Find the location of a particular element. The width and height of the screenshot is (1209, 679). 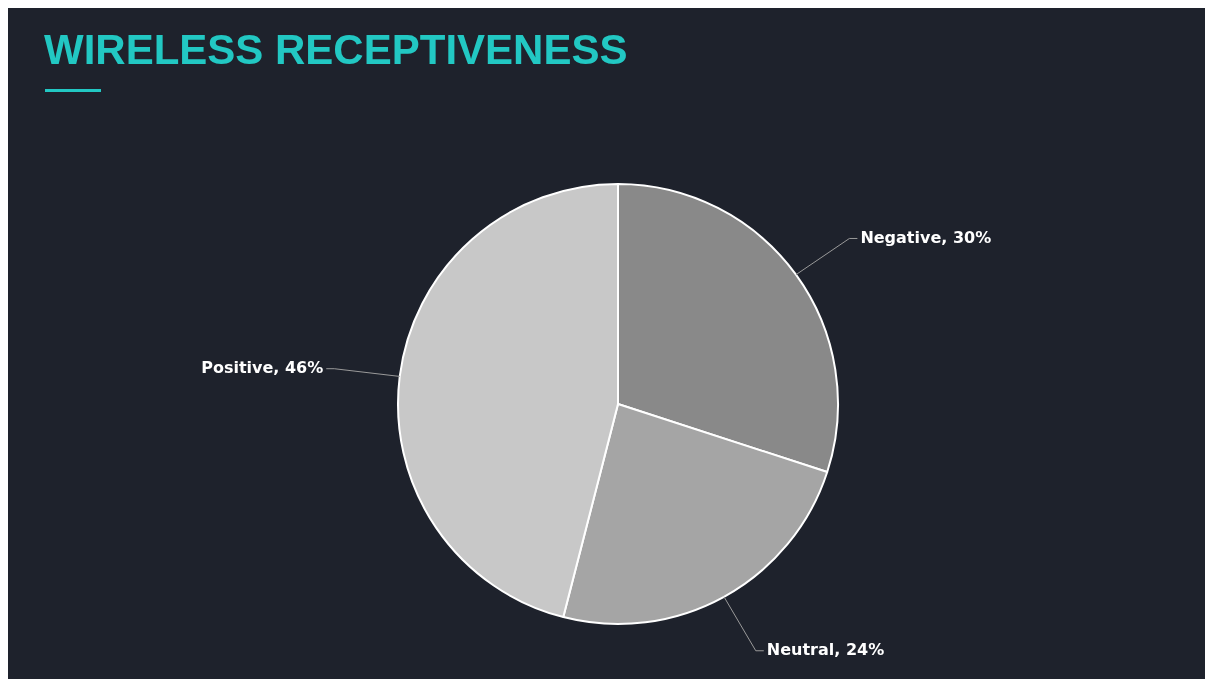

slice-label: Positive, 46% is located at coordinates (262, 367).